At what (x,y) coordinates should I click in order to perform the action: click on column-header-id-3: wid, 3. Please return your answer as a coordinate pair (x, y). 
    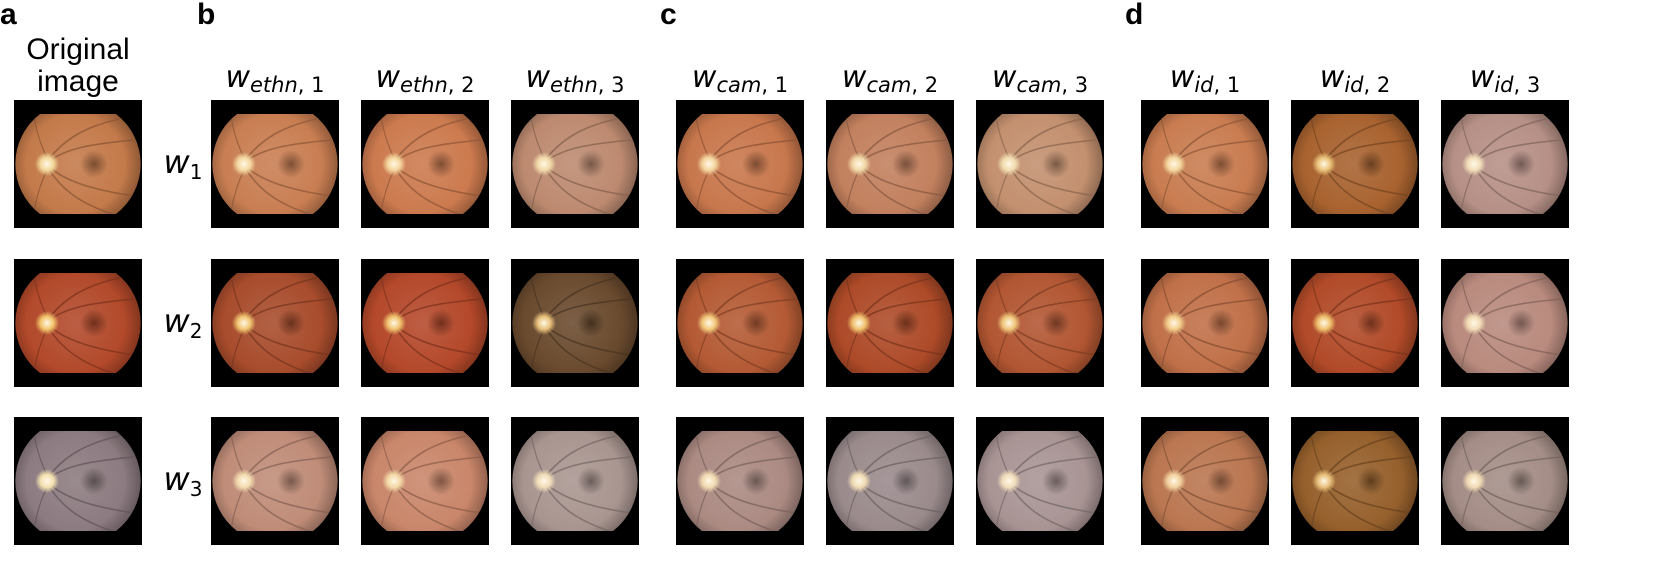
    Looking at the image, I should click on (1505, 81).